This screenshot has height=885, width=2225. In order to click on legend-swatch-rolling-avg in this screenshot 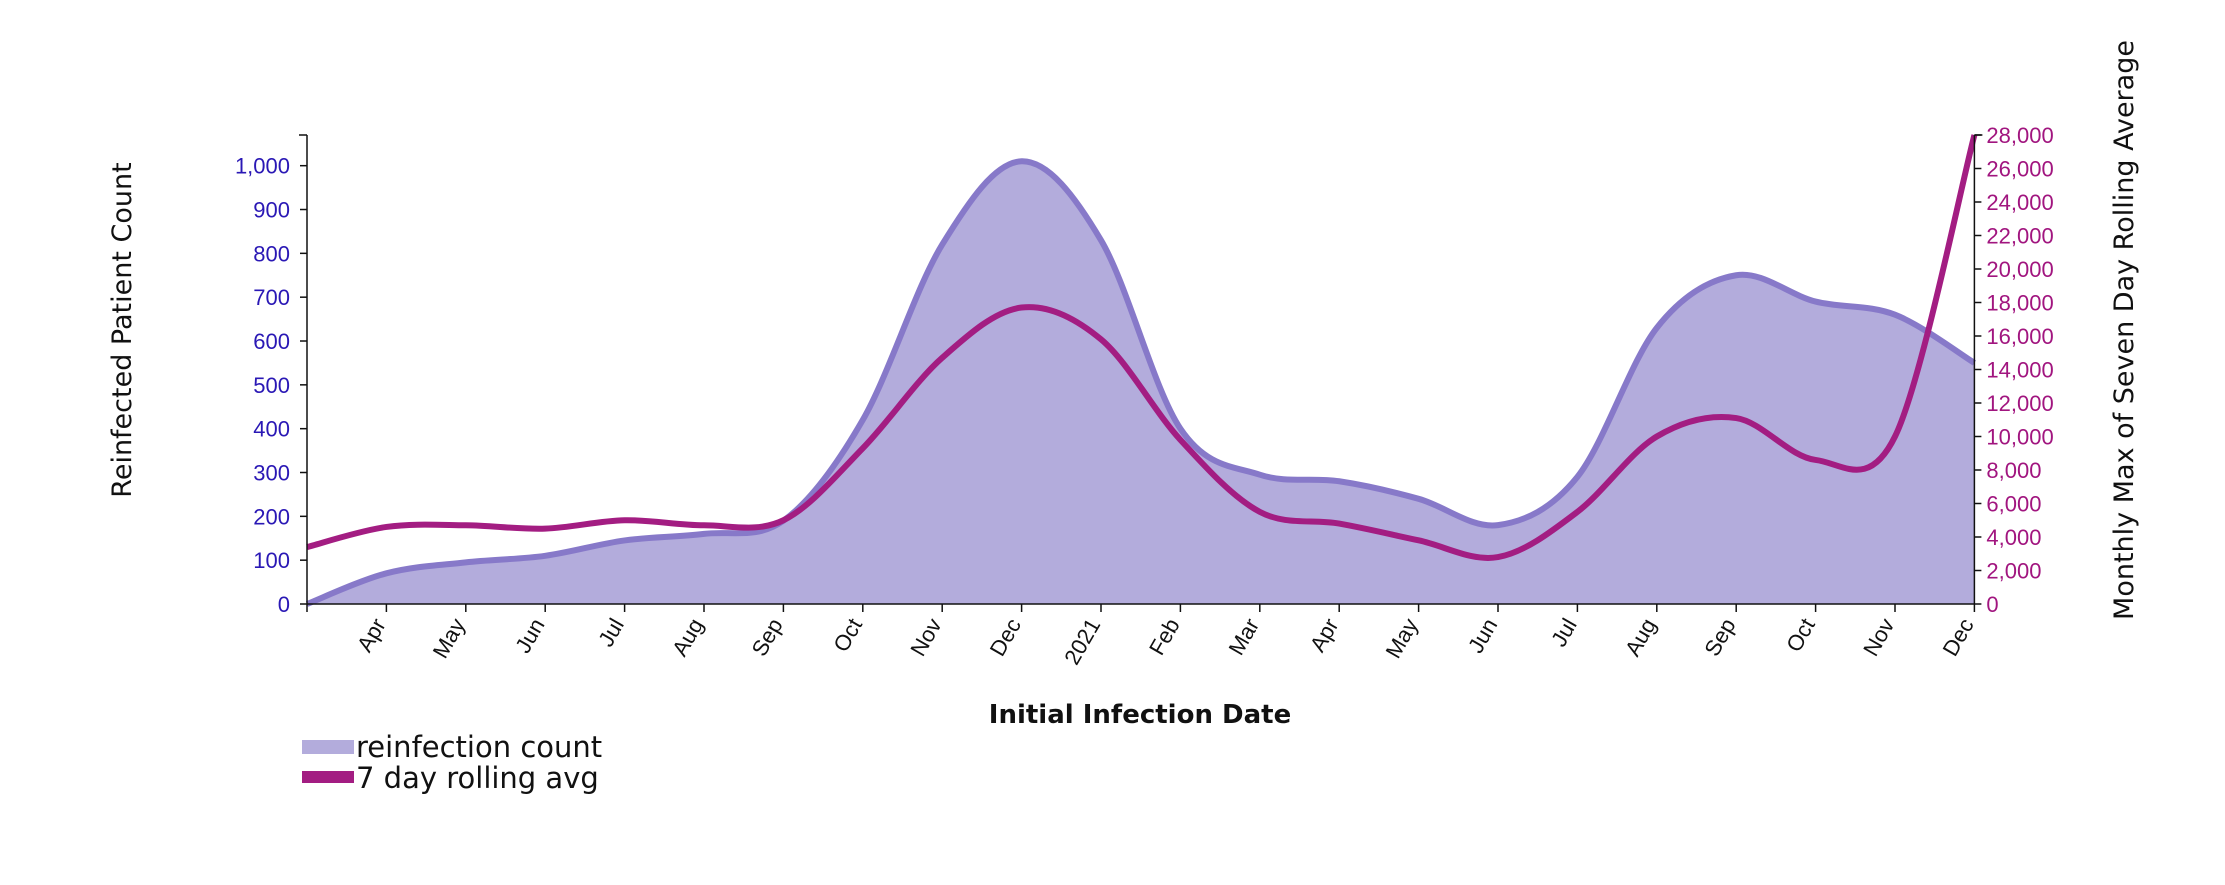, I will do `click(328, 777)`.